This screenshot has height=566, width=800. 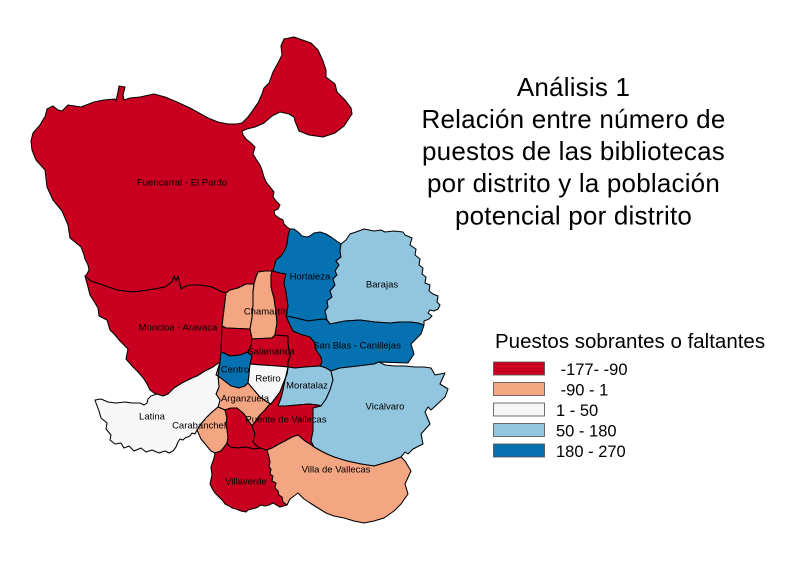 What do you see at coordinates (246, 482) in the screenshot?
I see `svg-text: Villaverde` at bounding box center [246, 482].